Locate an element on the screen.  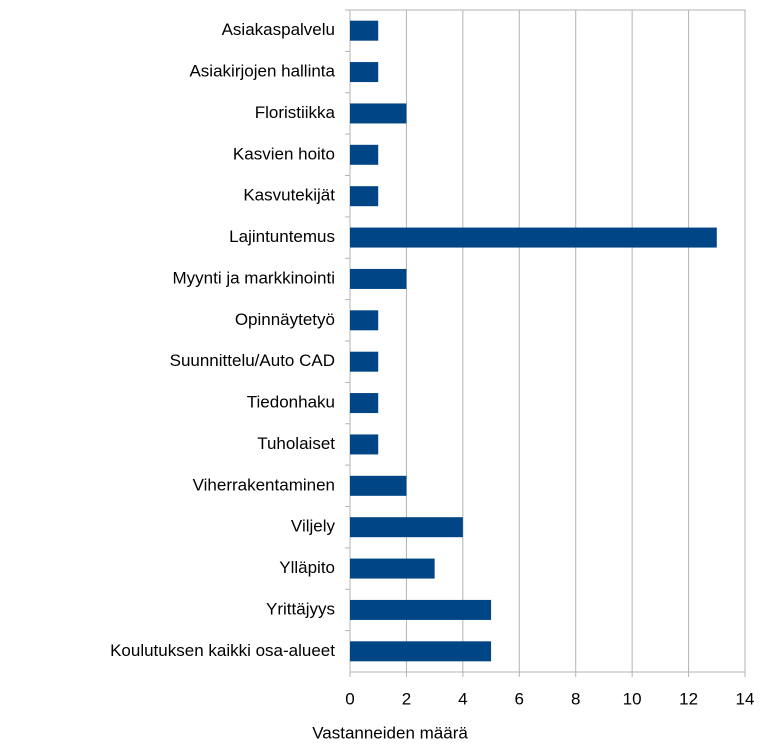
x-tick-label: 8 is located at coordinates (575, 698).